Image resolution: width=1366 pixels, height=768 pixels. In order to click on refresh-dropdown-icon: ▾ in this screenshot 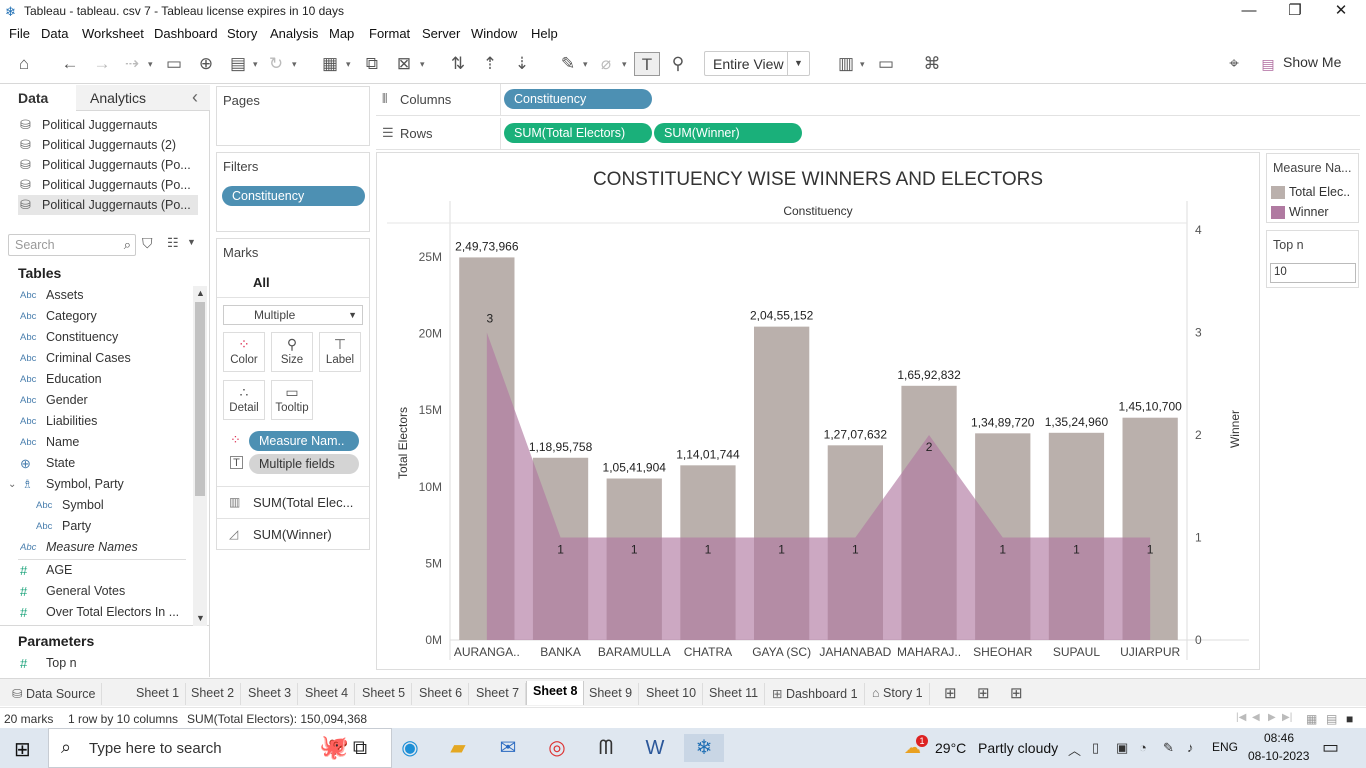, I will do `click(294, 64)`.